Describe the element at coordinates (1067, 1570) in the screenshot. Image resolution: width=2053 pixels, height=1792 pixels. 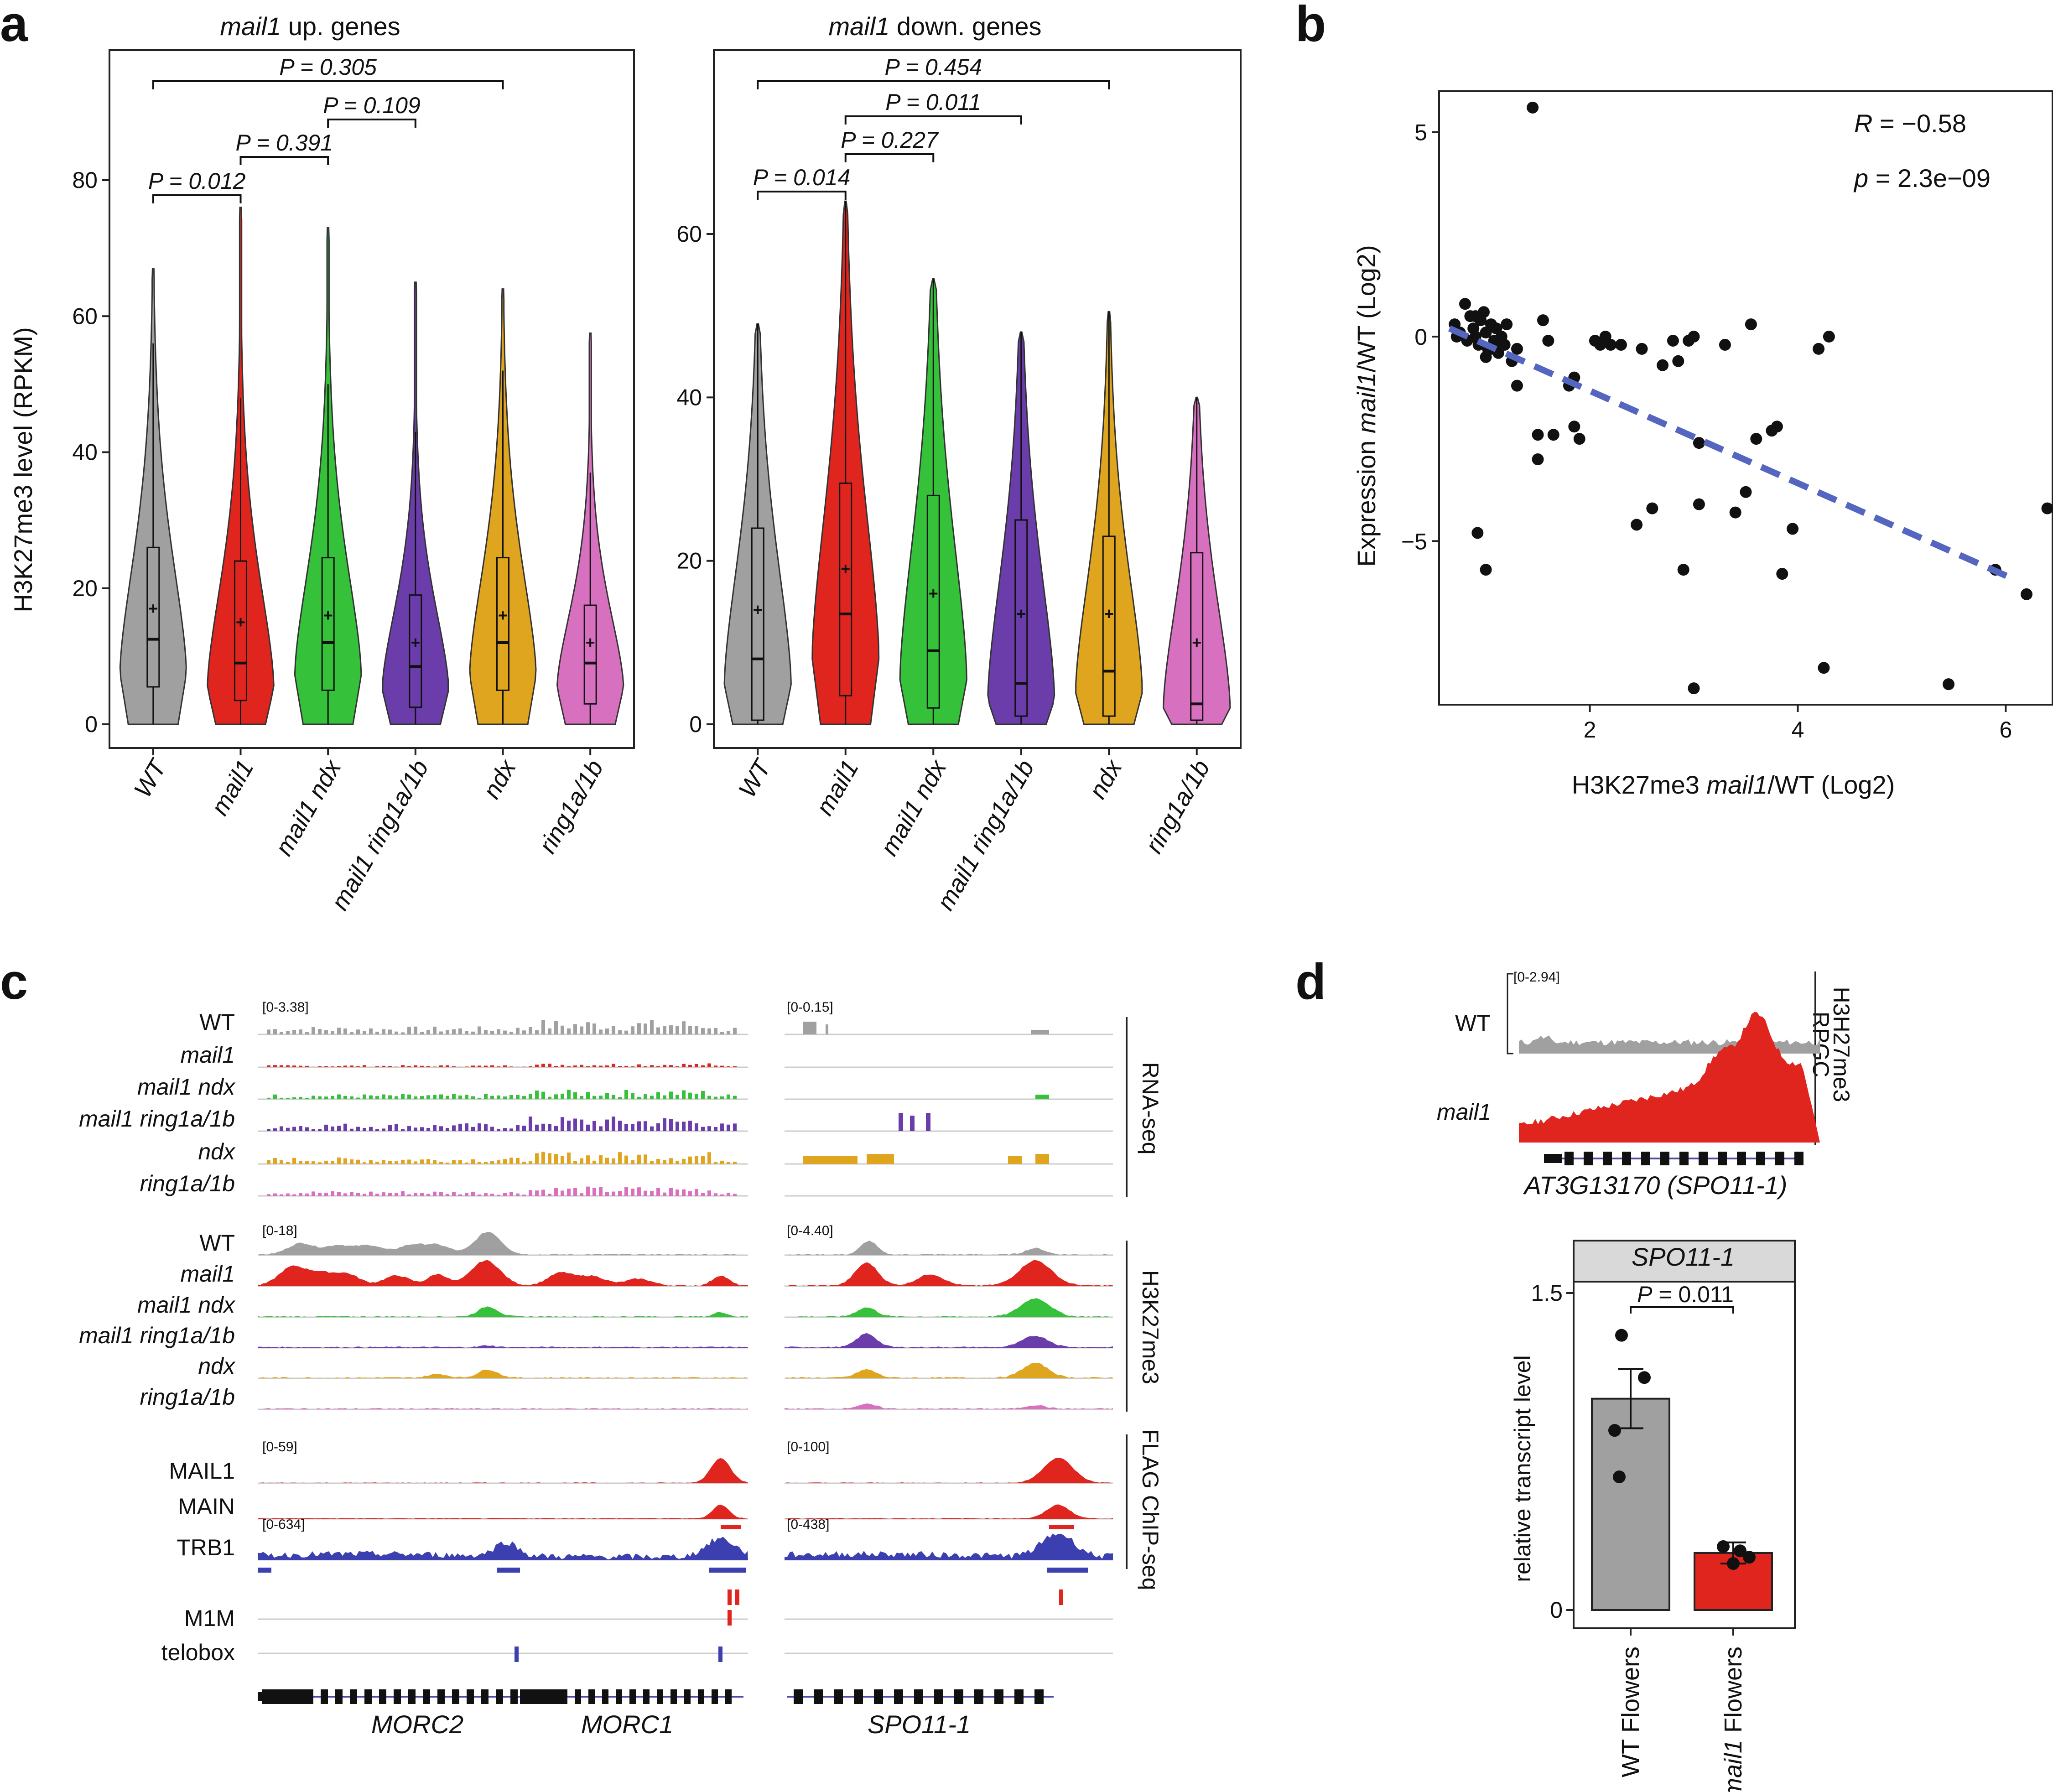
I see `peak-call` at that location.